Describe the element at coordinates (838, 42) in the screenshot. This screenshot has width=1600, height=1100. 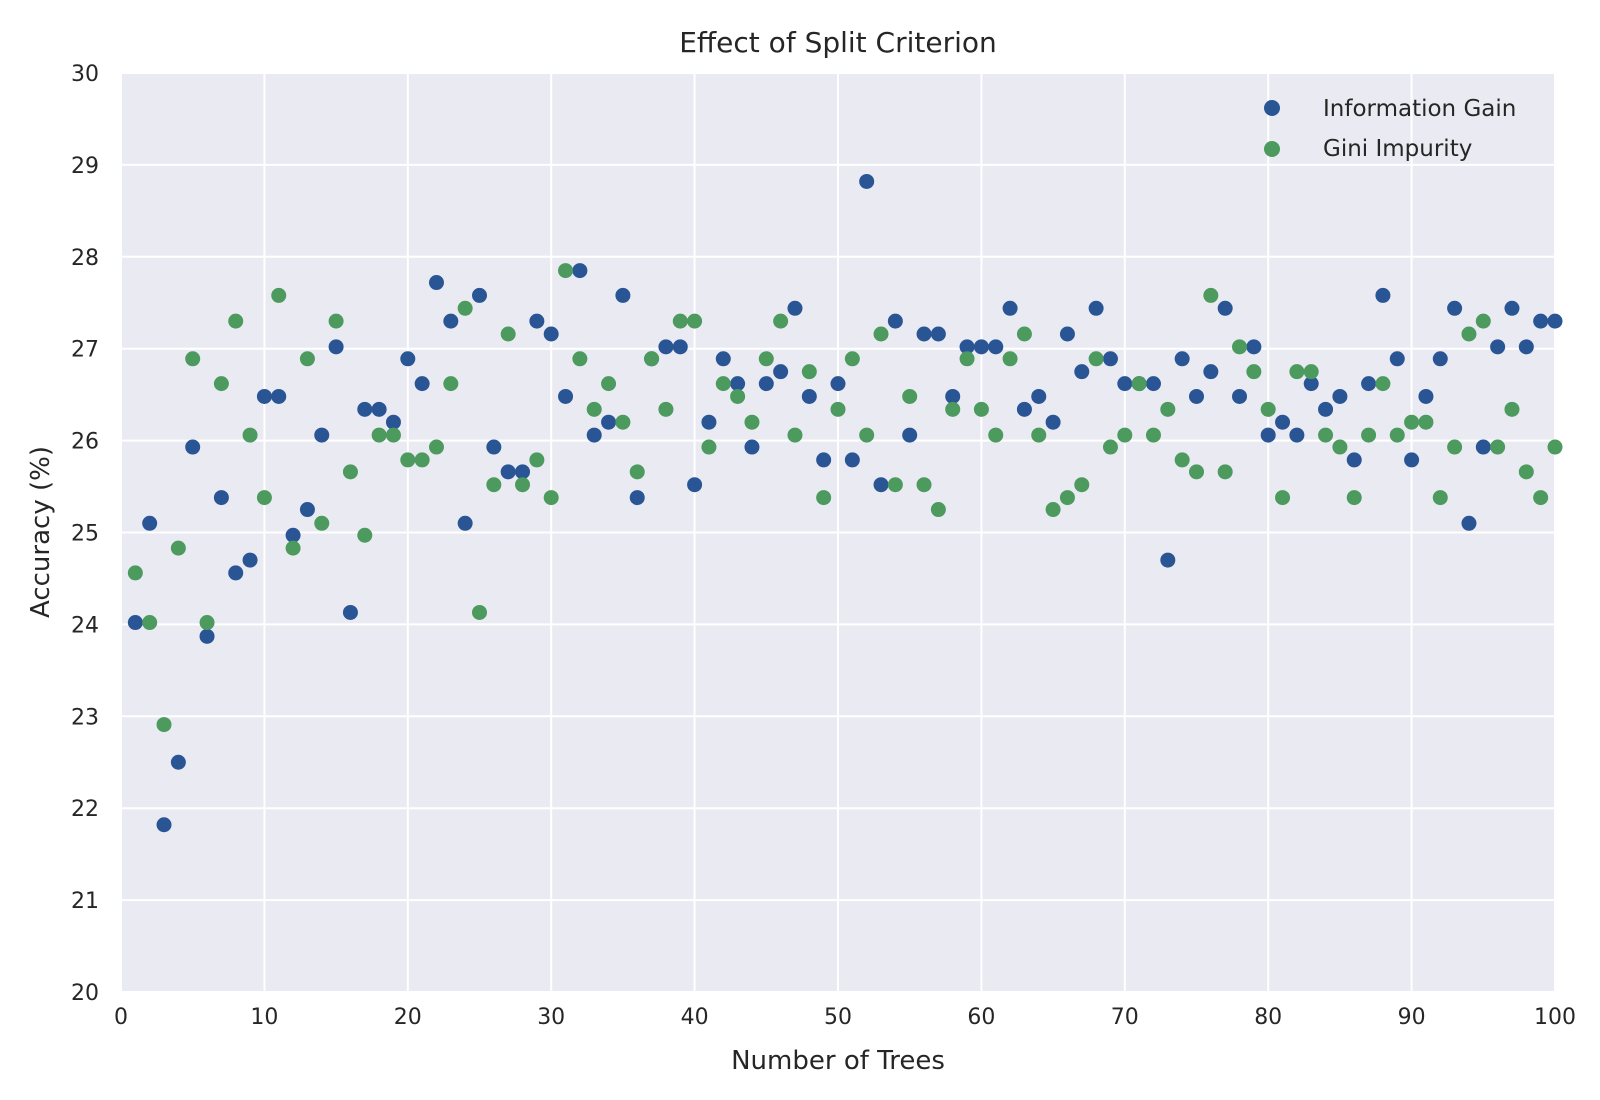
I see `chart-title: Effect of Split Criterion` at that location.